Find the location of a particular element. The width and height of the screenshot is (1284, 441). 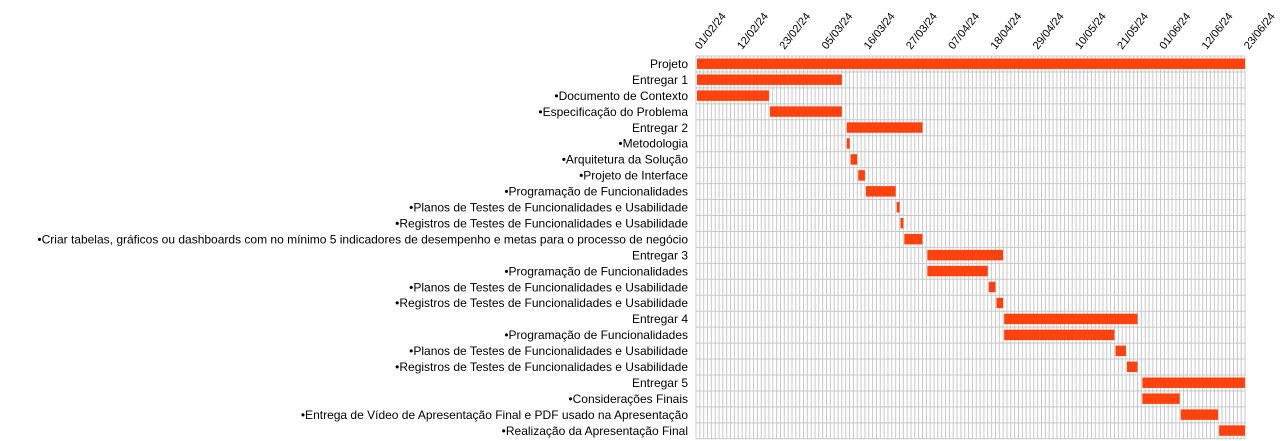

task-label: •Projeto de Interface is located at coordinates (633, 176).